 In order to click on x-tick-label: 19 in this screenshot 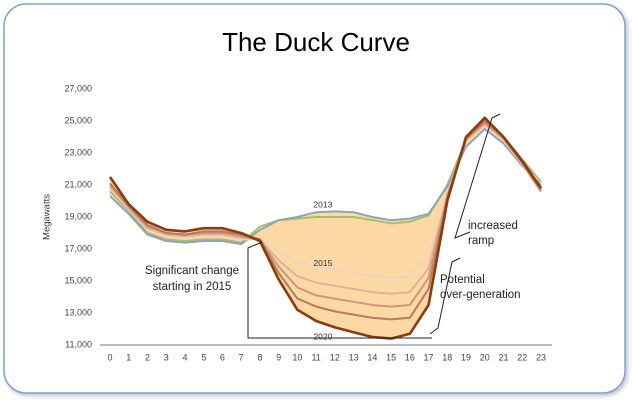, I will do `click(466, 357)`.